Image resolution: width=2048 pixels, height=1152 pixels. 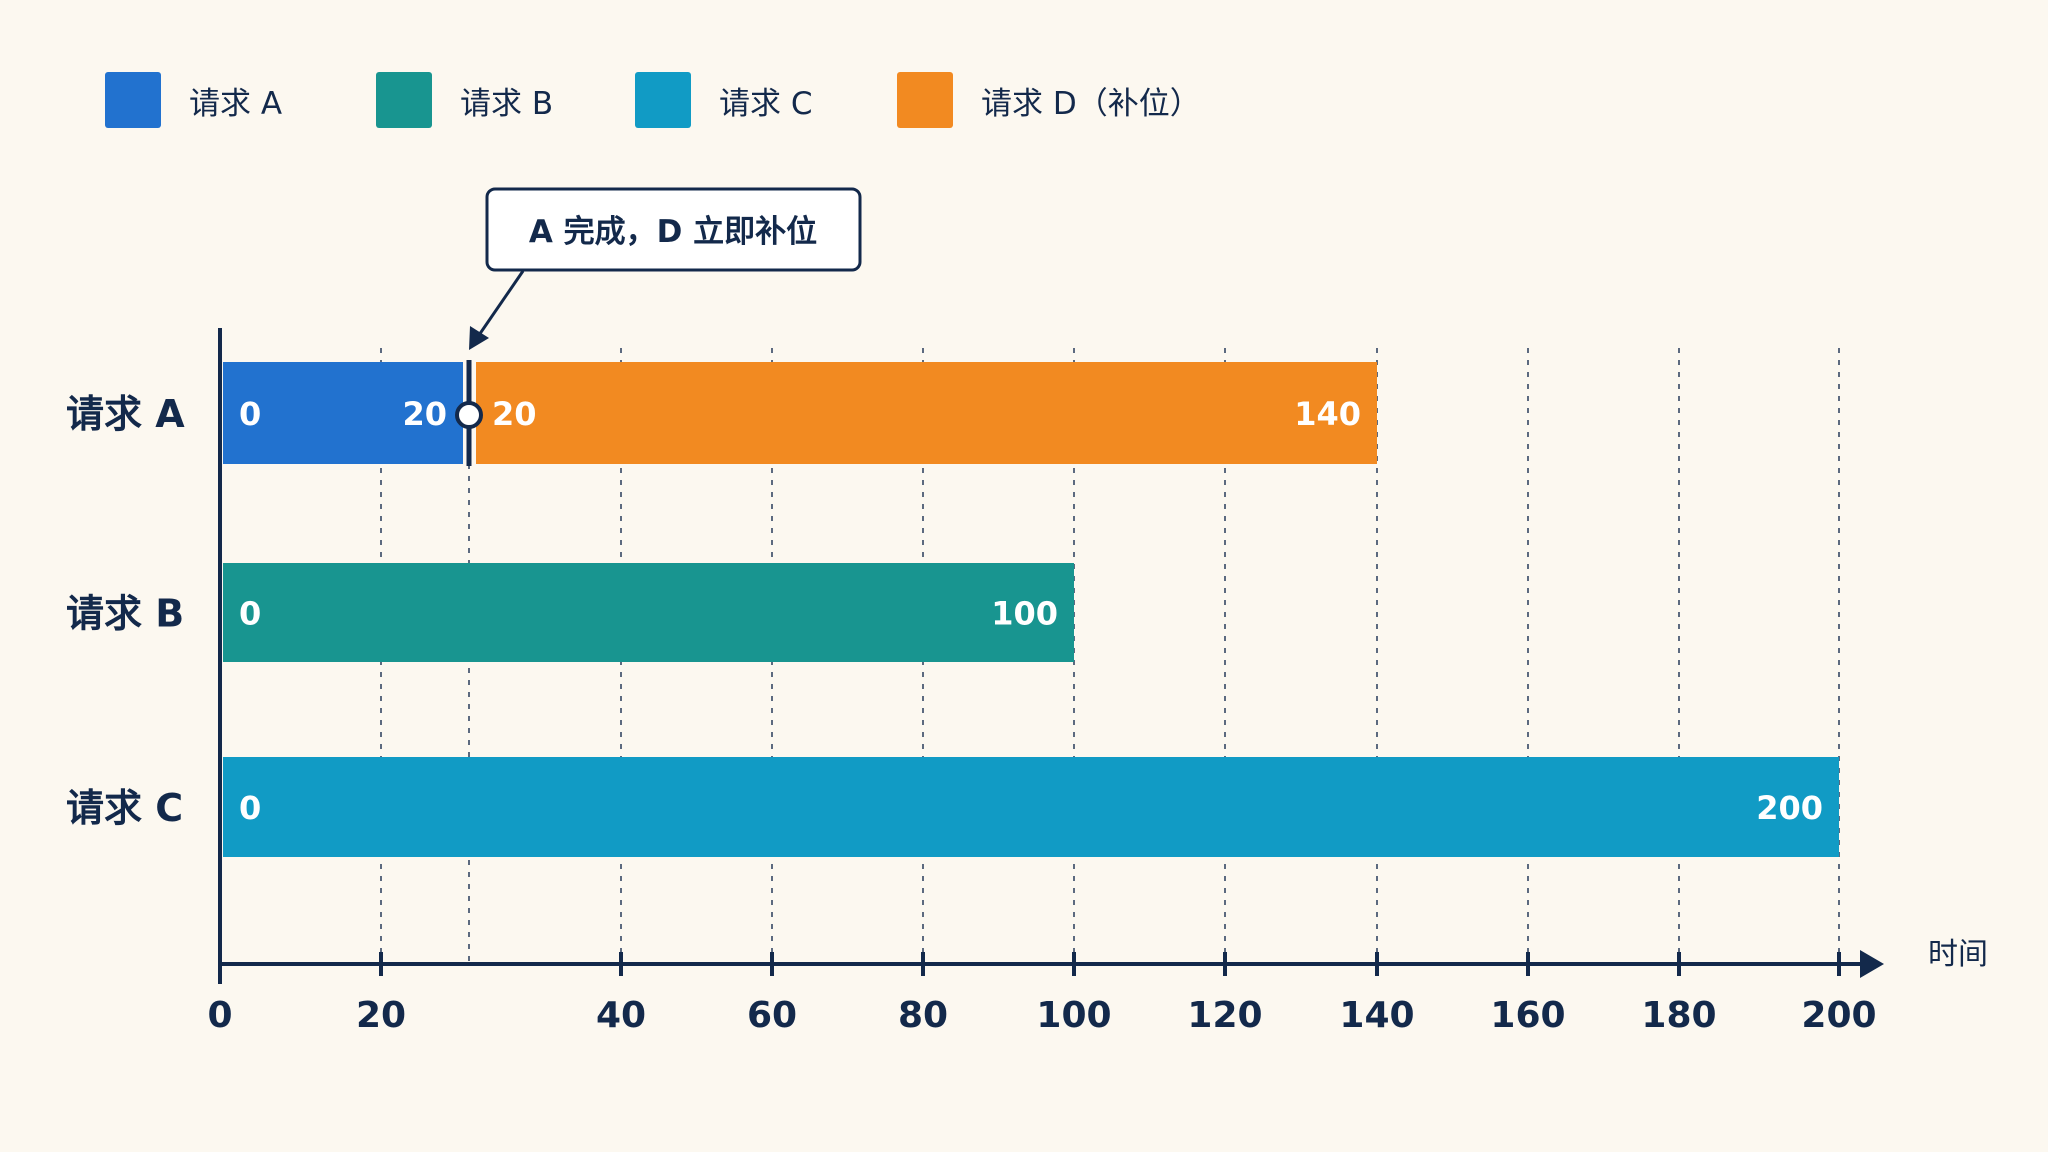 What do you see at coordinates (1958, 954) in the screenshot?
I see `x-axis-label: 时间` at bounding box center [1958, 954].